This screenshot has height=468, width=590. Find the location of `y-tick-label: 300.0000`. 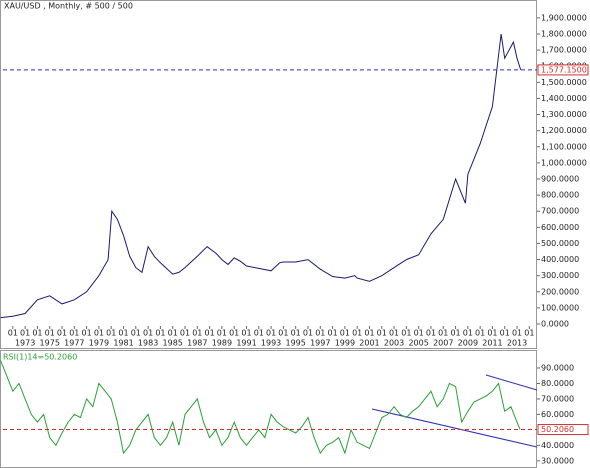

y-tick-label: 300.0000 is located at coordinates (560, 275).